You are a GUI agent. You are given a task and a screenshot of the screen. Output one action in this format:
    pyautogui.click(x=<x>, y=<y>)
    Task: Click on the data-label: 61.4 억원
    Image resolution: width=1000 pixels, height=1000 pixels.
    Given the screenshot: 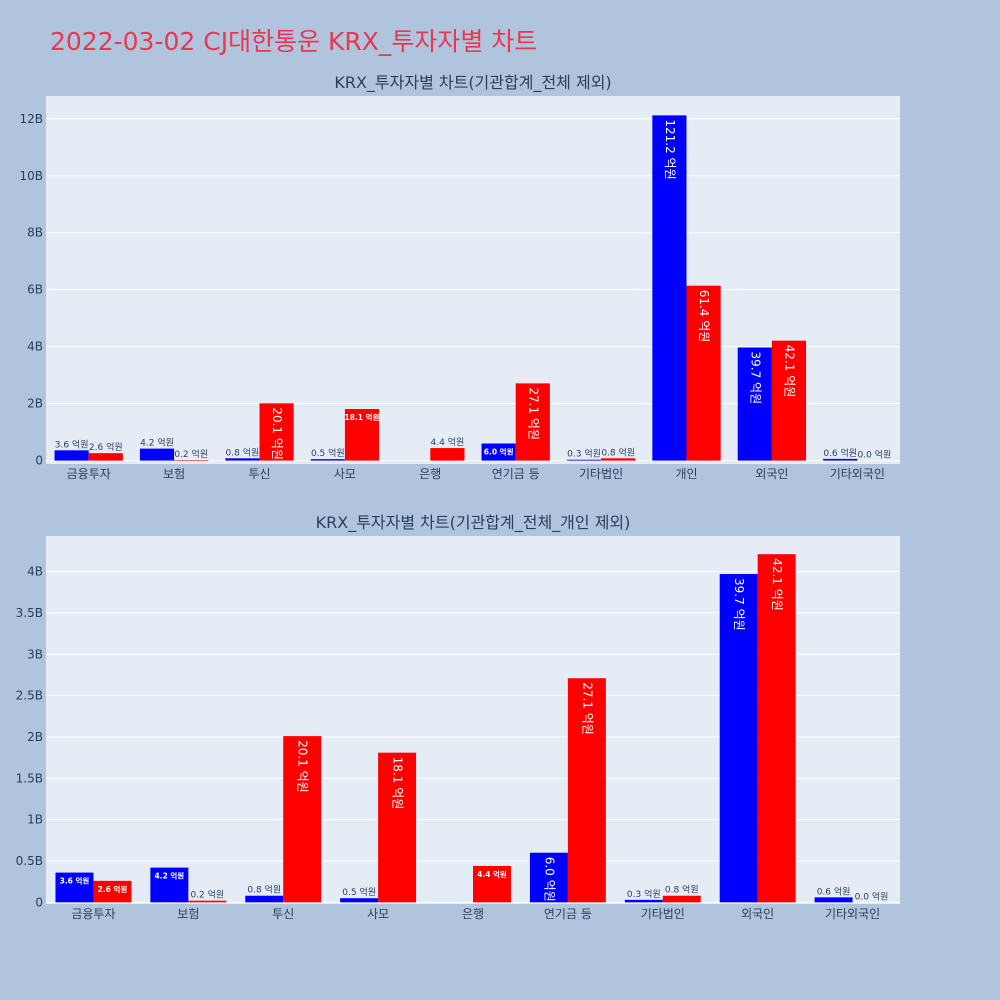 What is the action you would take?
    pyautogui.click(x=704, y=316)
    